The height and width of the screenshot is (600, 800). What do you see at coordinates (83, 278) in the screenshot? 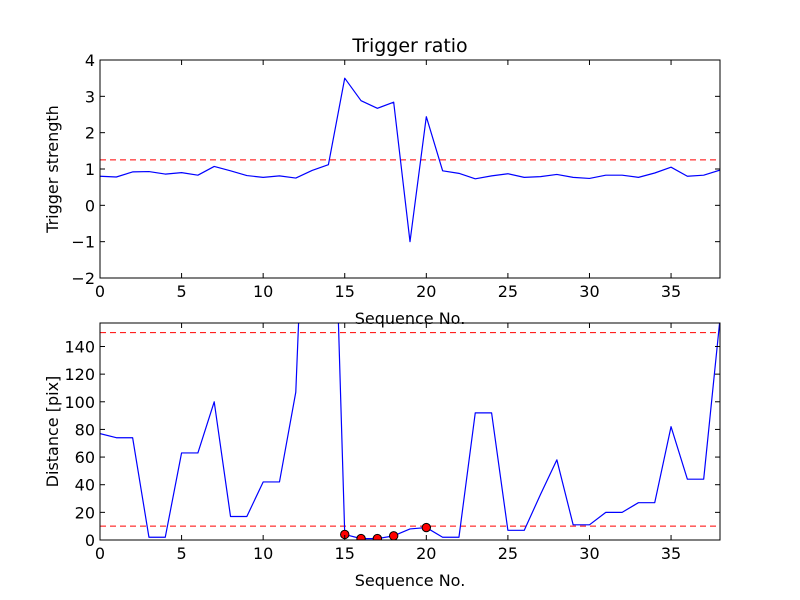
I see `top-y-tick-label: −2` at bounding box center [83, 278].